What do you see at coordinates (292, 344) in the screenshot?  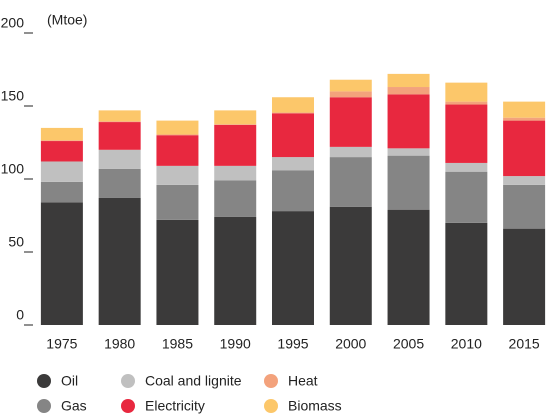 I see `x-tick-label: 1995` at bounding box center [292, 344].